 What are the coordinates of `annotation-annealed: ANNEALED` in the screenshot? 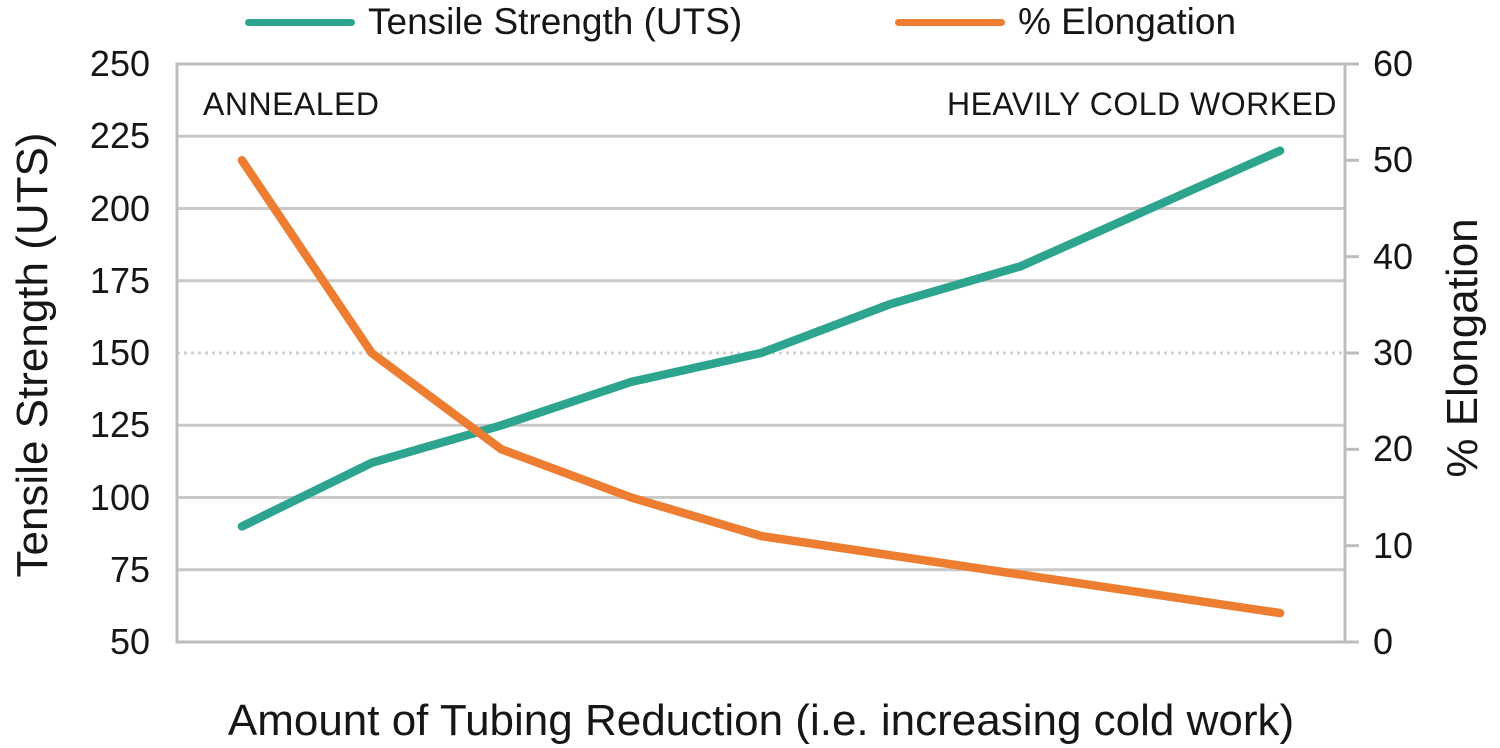 It's located at (291, 104).